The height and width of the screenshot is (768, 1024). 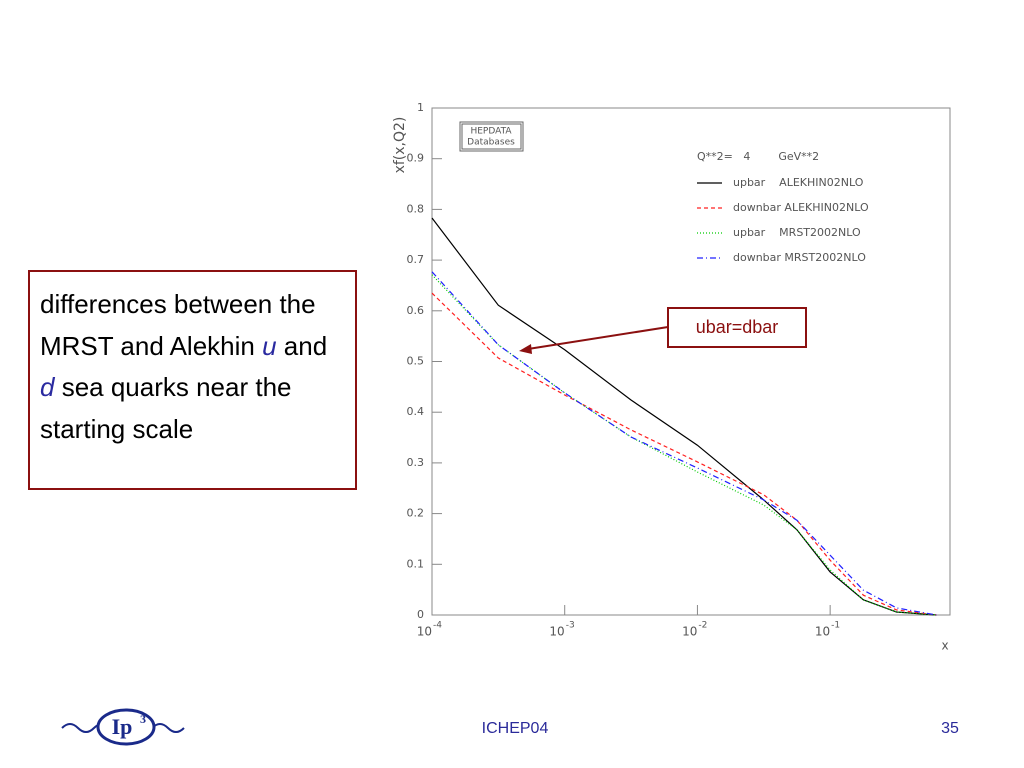 What do you see at coordinates (416, 259) in the screenshot?
I see `y-tick-label: 0.7` at bounding box center [416, 259].